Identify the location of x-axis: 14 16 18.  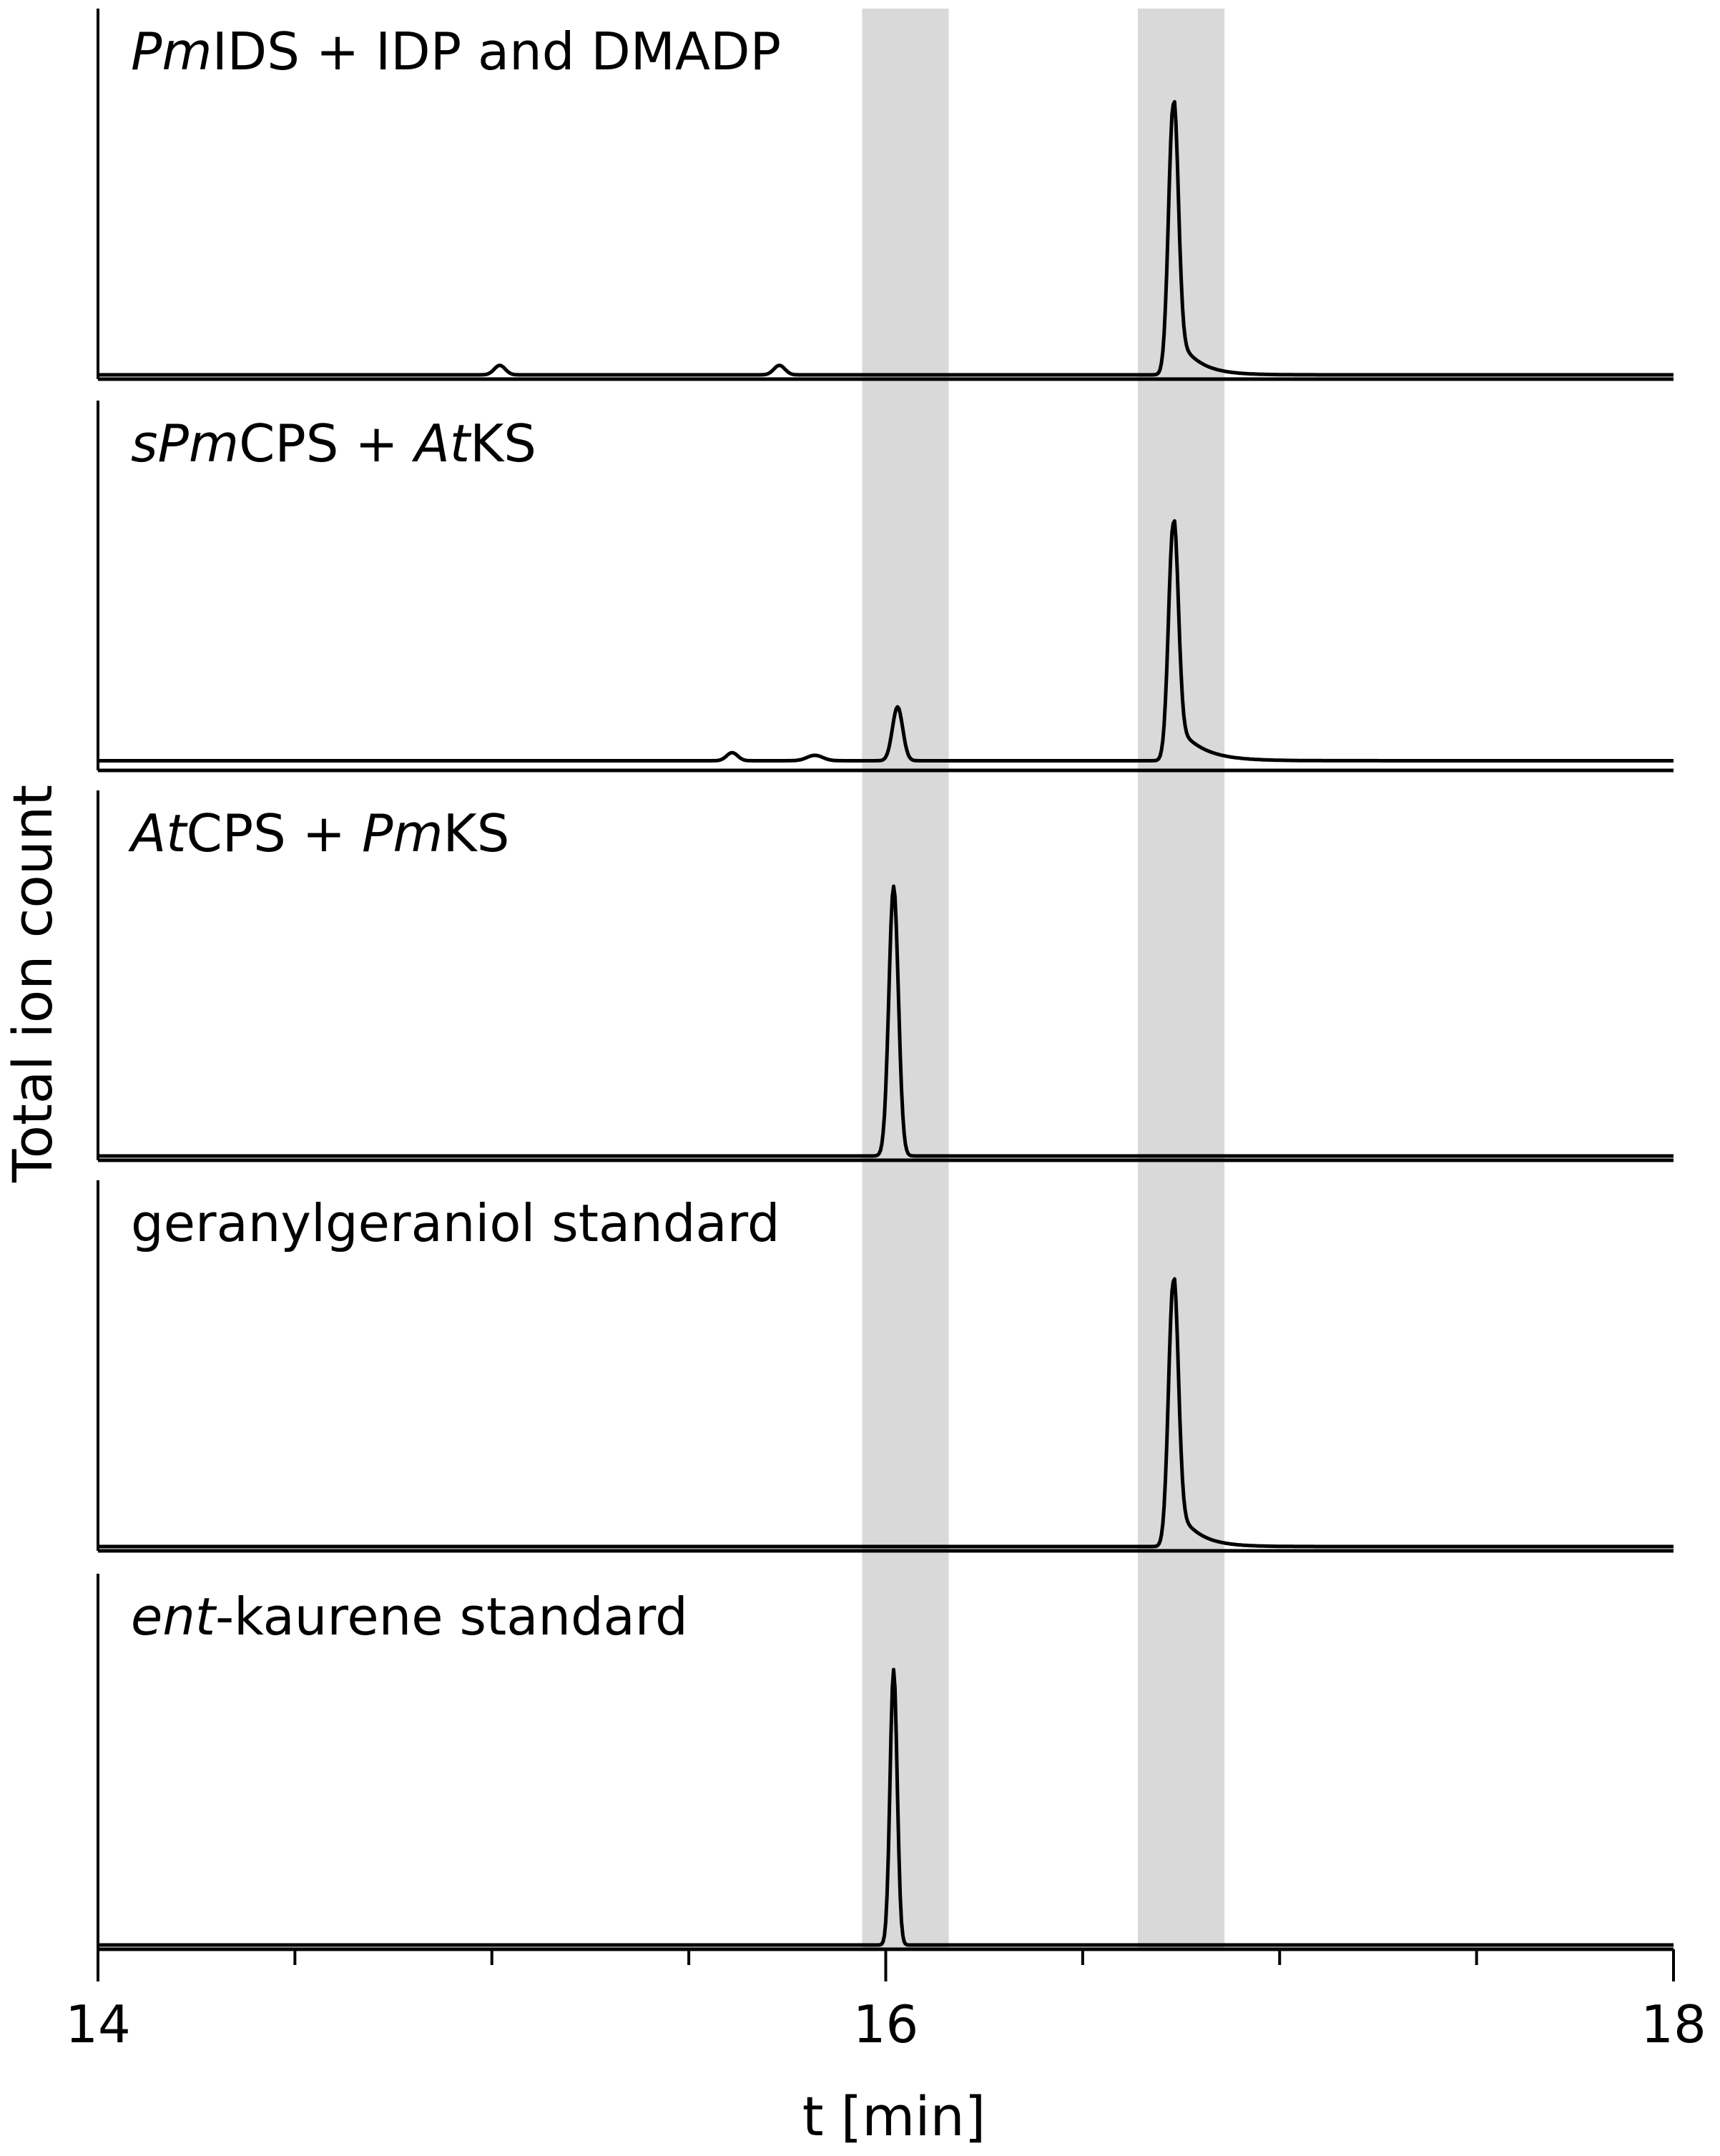
(885, 2002).